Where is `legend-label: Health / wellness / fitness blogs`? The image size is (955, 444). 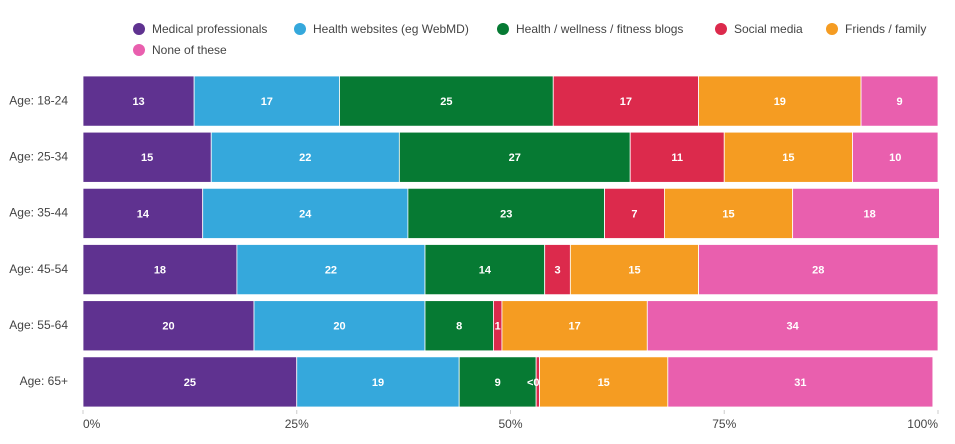 legend-label: Health / wellness / fitness blogs is located at coordinates (599, 29).